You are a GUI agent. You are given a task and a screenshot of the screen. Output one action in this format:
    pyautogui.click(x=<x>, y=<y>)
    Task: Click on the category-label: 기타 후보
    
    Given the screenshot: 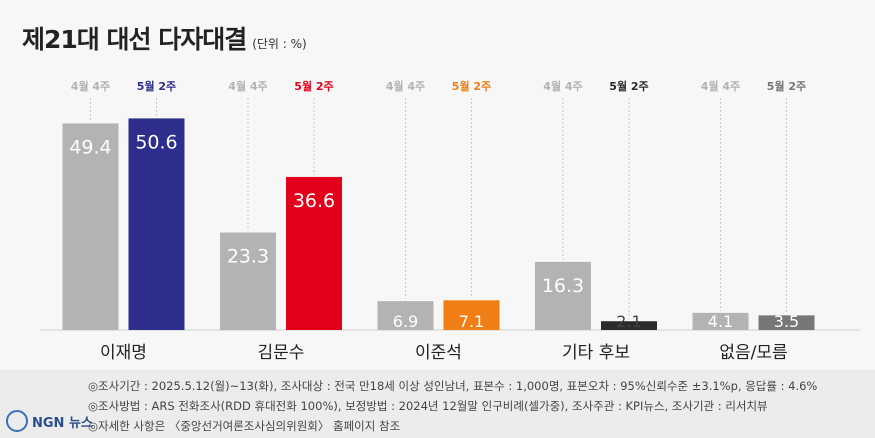 What is the action you would take?
    pyautogui.click(x=596, y=353)
    